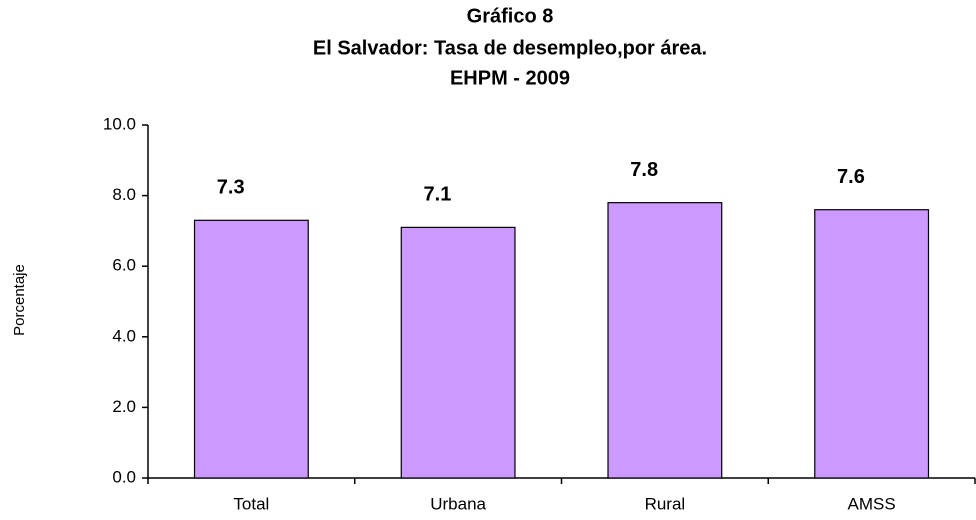 The image size is (976, 520). I want to click on x-tick-label: AMSS, so click(872, 503).